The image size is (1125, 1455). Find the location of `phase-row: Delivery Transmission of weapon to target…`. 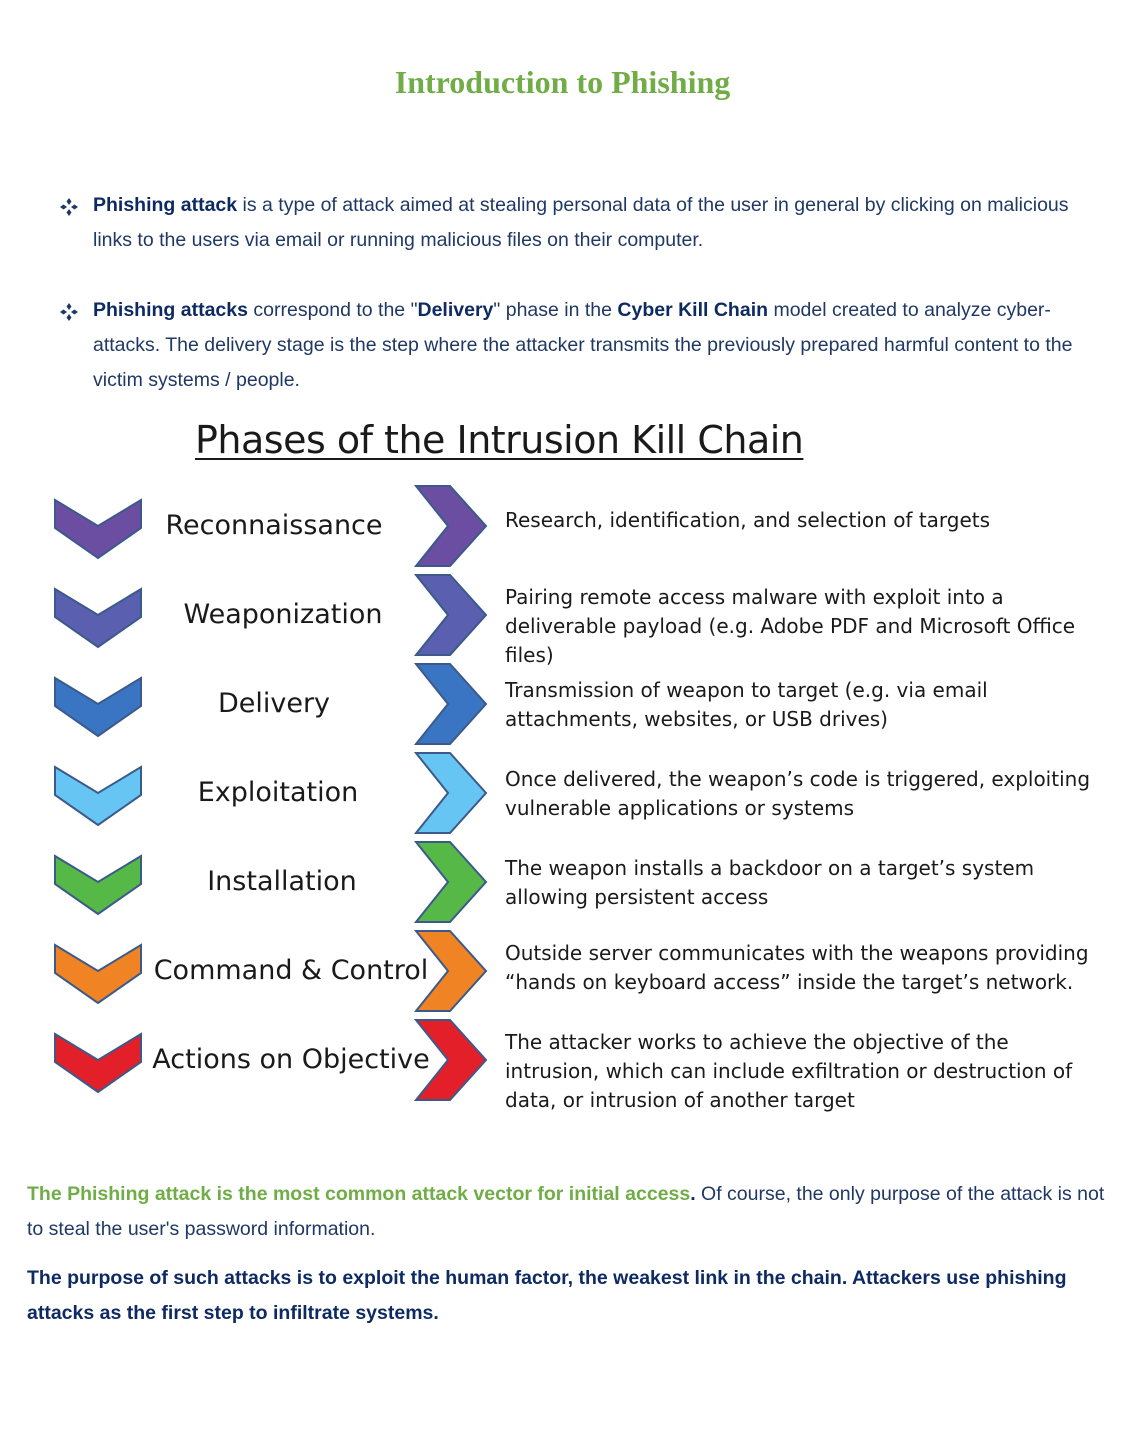

phase-row: Delivery Transmission of weapon to target… is located at coordinates (562, 711).